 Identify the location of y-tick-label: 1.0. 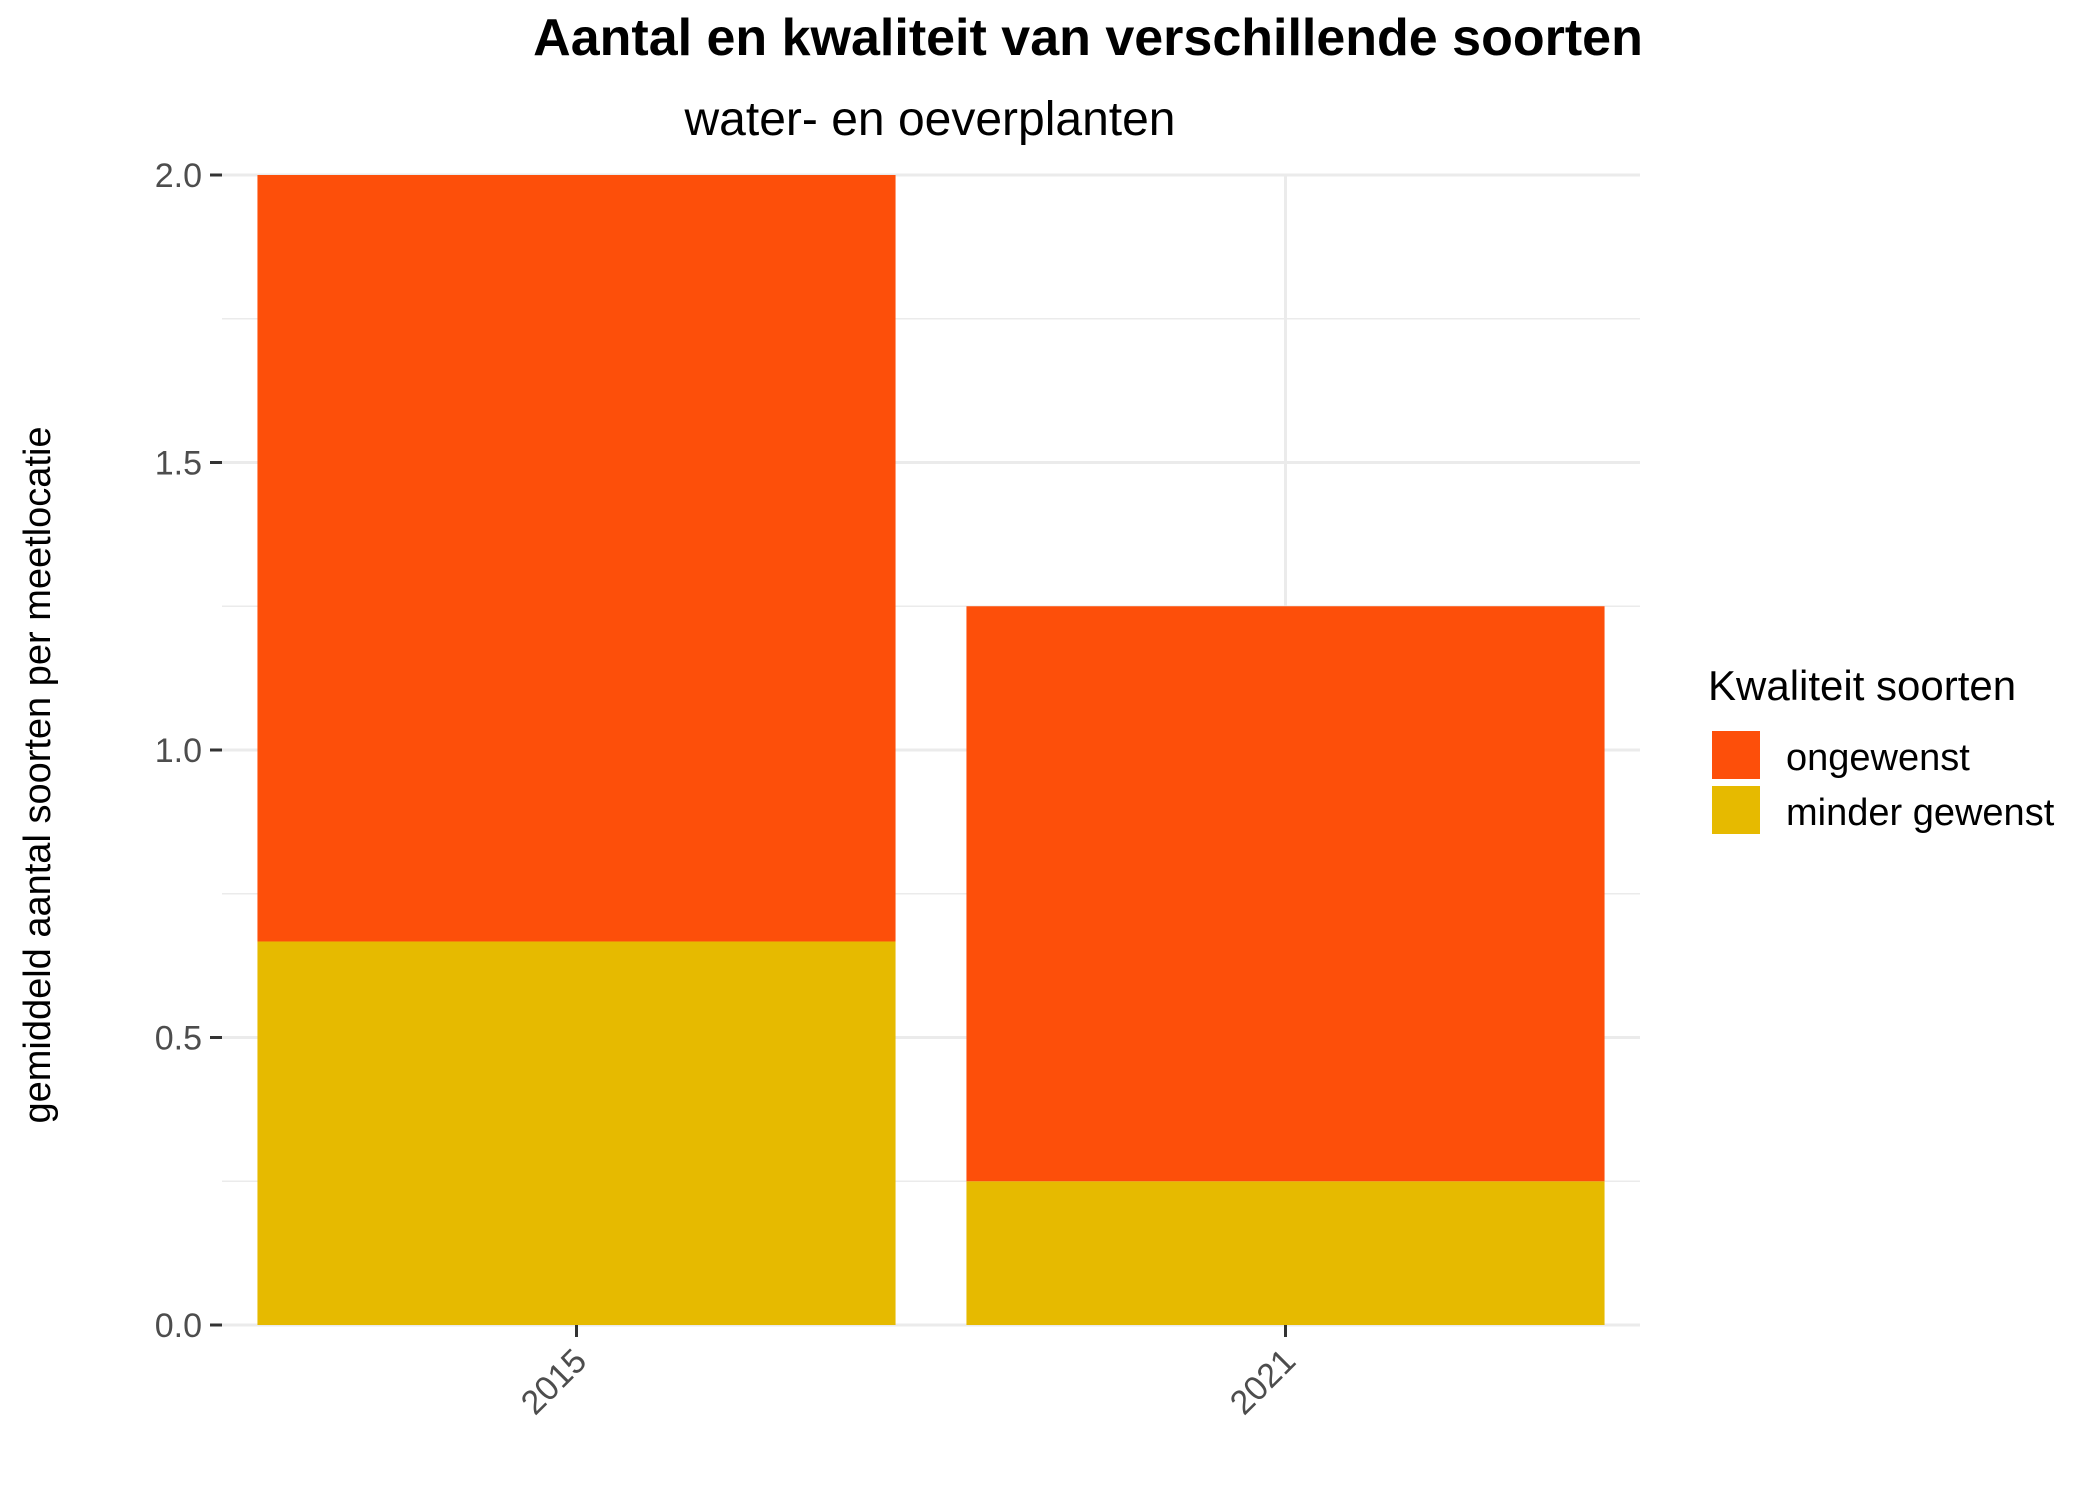
(178, 751).